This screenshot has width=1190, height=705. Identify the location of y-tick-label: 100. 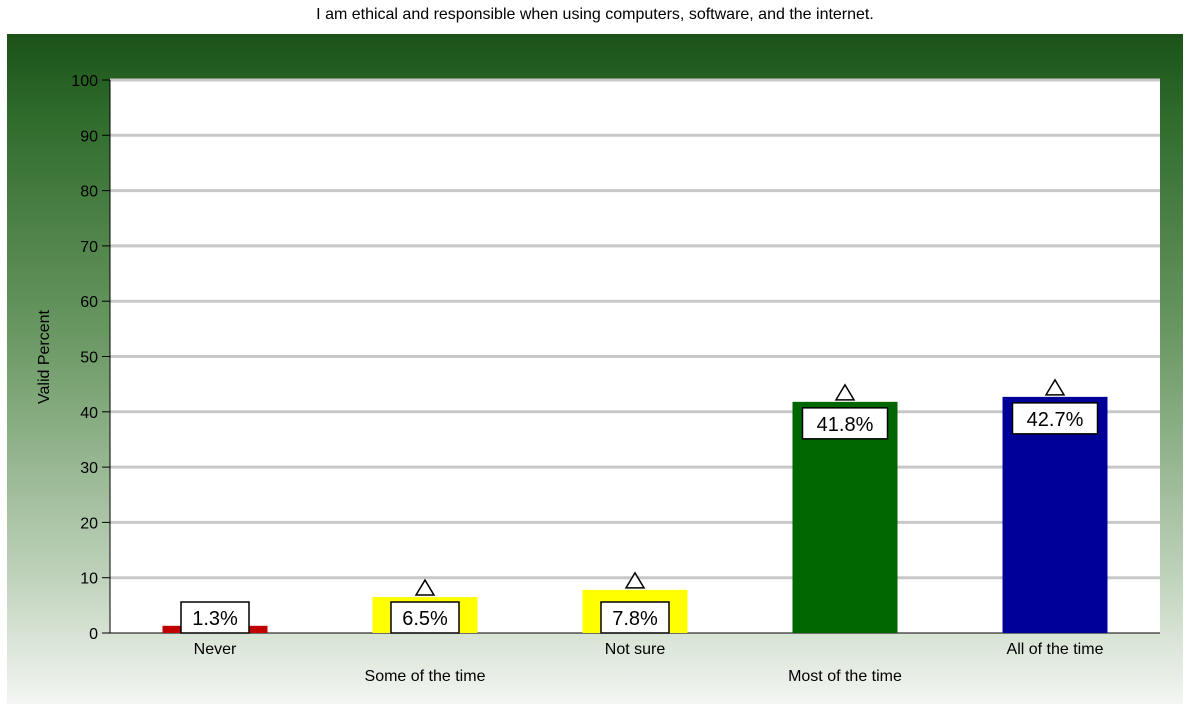
(84, 81).